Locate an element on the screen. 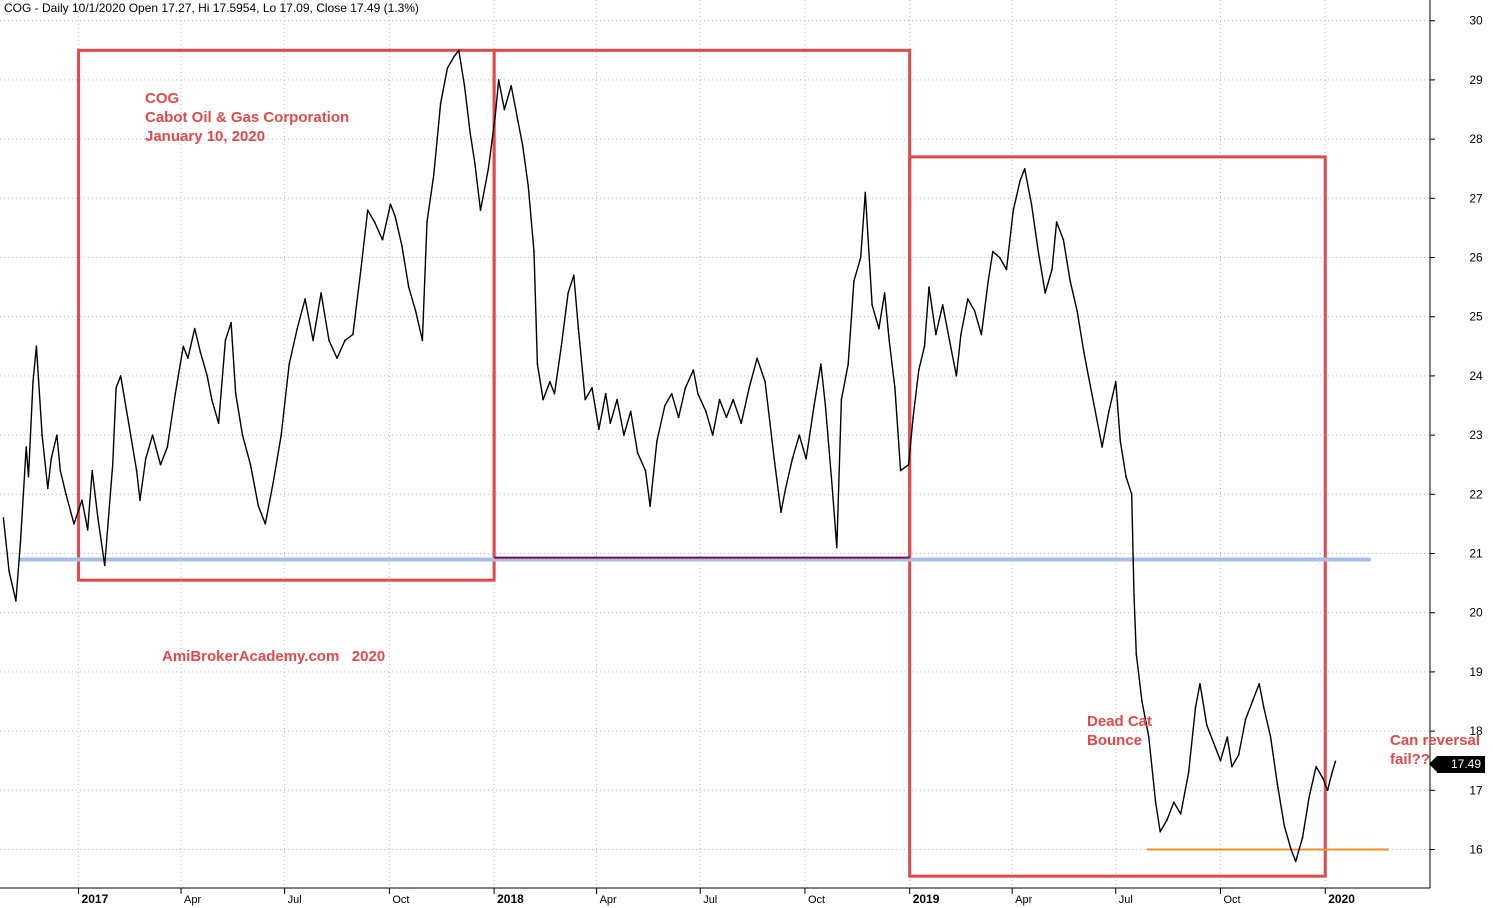 The width and height of the screenshot is (1493, 908). annotation-dead-cat-line1: Dead Cat is located at coordinates (1120, 721).